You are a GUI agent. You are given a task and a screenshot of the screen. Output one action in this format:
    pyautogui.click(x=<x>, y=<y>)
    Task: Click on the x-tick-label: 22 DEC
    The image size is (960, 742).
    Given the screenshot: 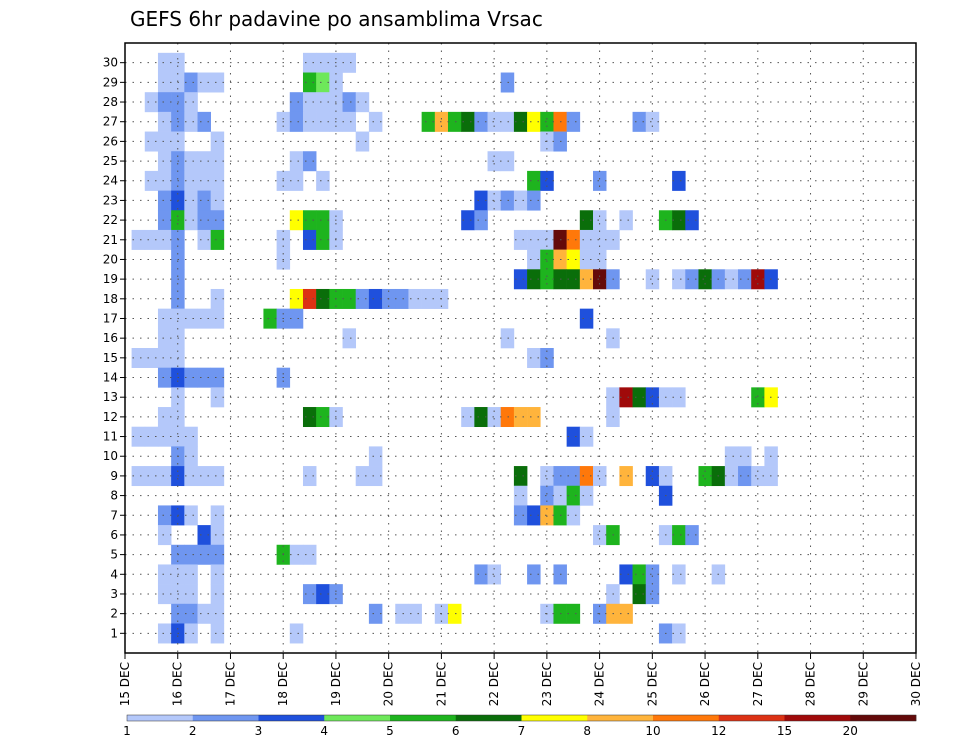 What is the action you would take?
    pyautogui.click(x=494, y=684)
    